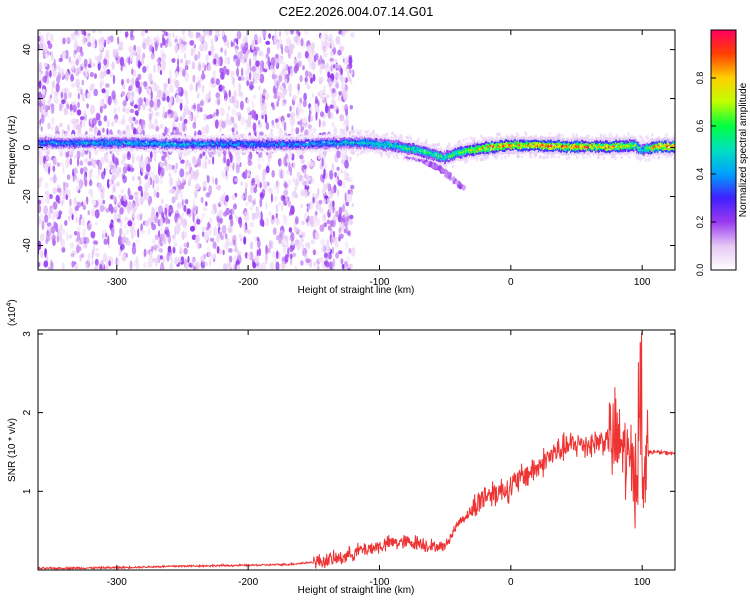  What do you see at coordinates (430, 165) in the screenshot?
I see `branch-cell` at bounding box center [430, 165].